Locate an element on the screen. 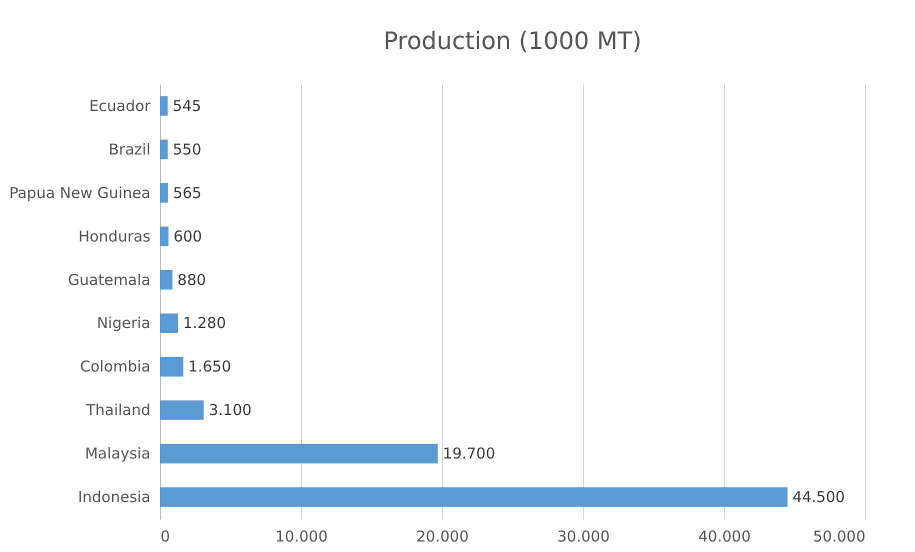 Image resolution: width=915 pixels, height=552 pixels. data-label: 3.100 is located at coordinates (230, 410).